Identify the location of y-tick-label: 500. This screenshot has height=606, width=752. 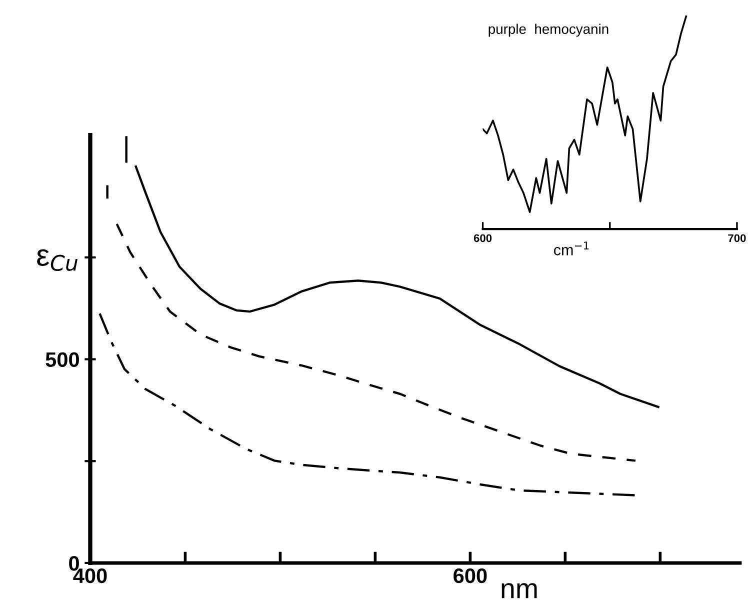
(62, 359).